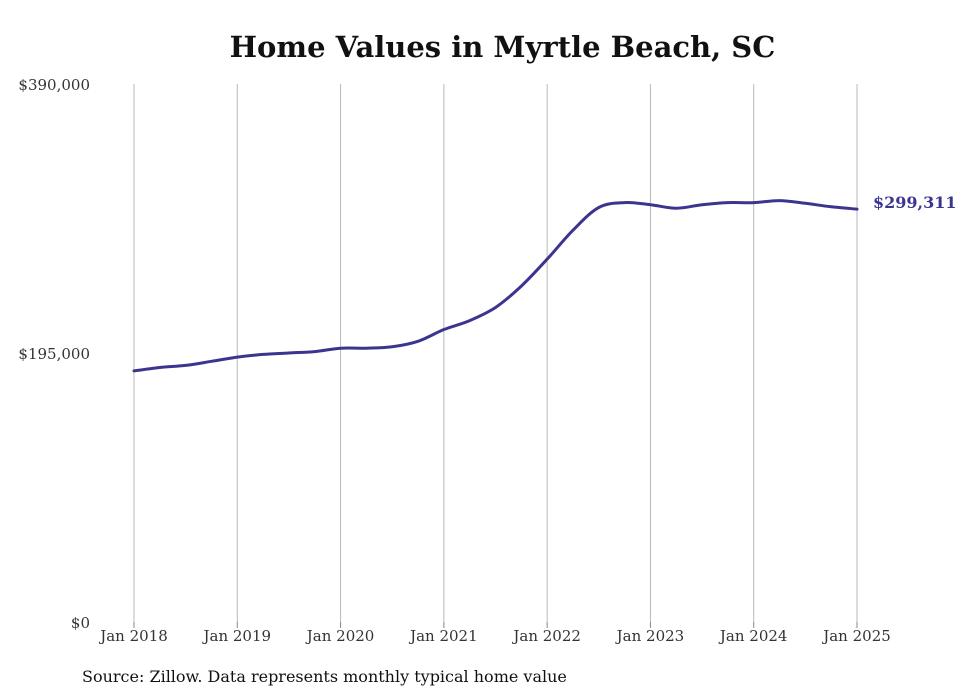 The height and width of the screenshot is (699, 980). What do you see at coordinates (856, 636) in the screenshot?
I see `x-tick-label: Jan 2025` at bounding box center [856, 636].